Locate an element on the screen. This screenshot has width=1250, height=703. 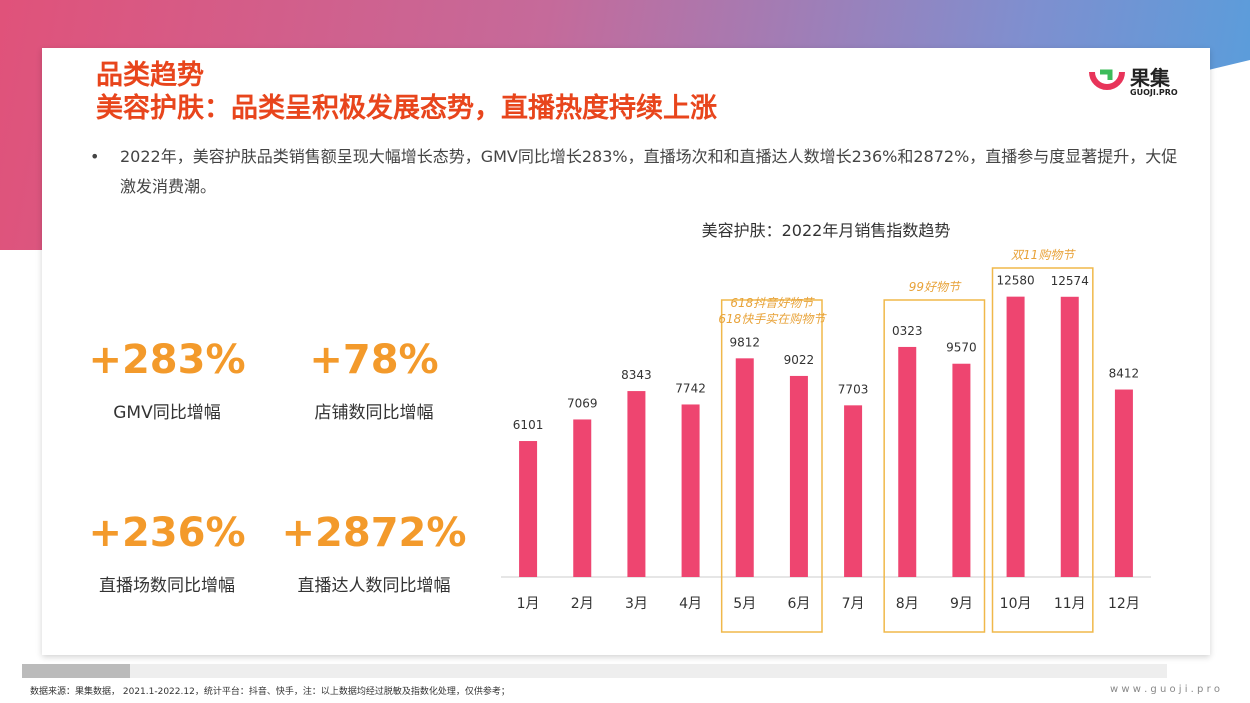
subtitle: 美容护肤：品类呈积极发展态势，直播热度持续上涨 is located at coordinates (406, 108).